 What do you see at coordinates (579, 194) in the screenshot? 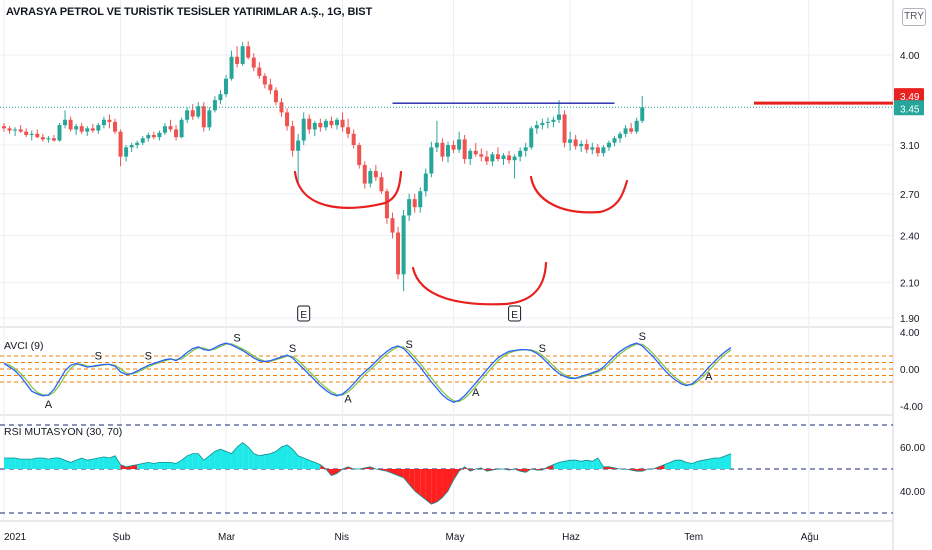
I see `right-shoulder-curve` at bounding box center [579, 194].